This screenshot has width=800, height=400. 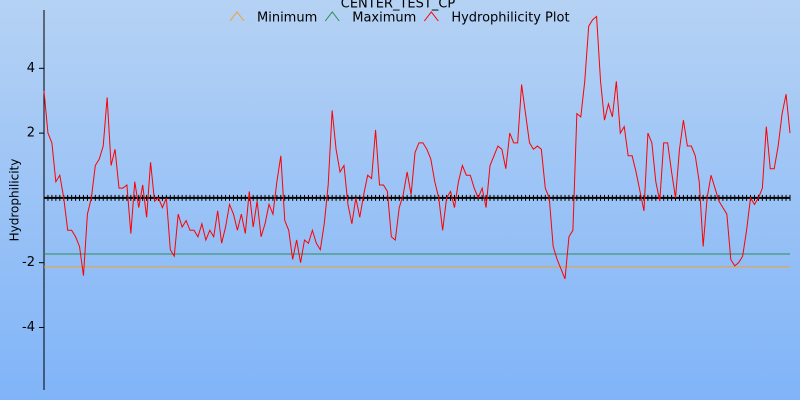 What do you see at coordinates (31, 68) in the screenshot?
I see `y-tick-label: 4` at bounding box center [31, 68].